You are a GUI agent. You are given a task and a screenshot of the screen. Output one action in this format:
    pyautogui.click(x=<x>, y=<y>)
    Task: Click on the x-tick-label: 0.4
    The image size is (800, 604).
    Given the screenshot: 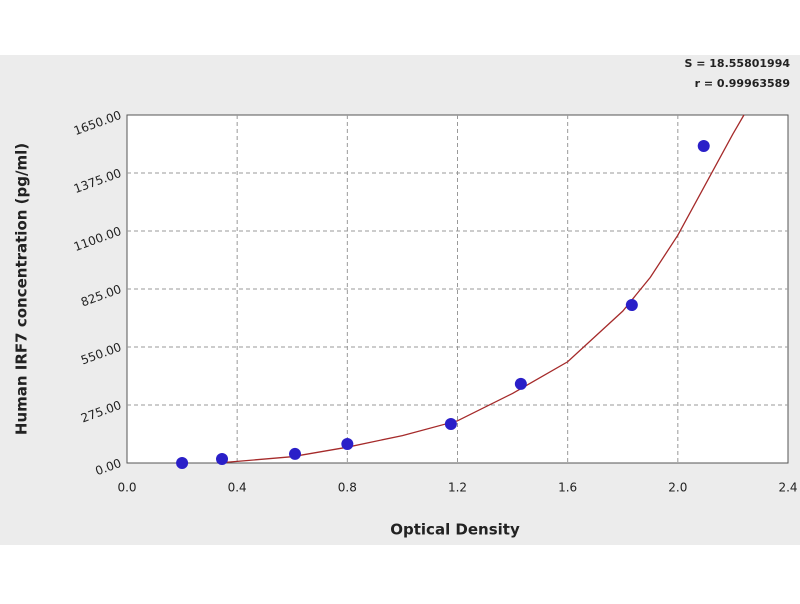 What is the action you would take?
    pyautogui.click(x=237, y=488)
    